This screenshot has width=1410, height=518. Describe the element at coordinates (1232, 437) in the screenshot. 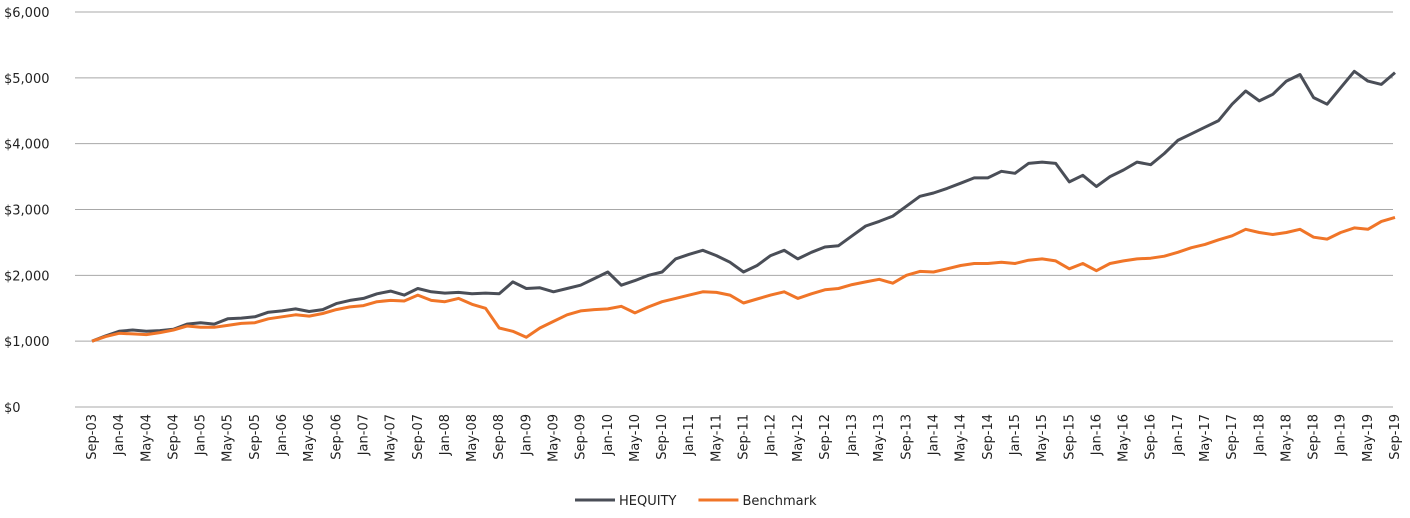

I see `x-tick-label: Sep-17` at that location.